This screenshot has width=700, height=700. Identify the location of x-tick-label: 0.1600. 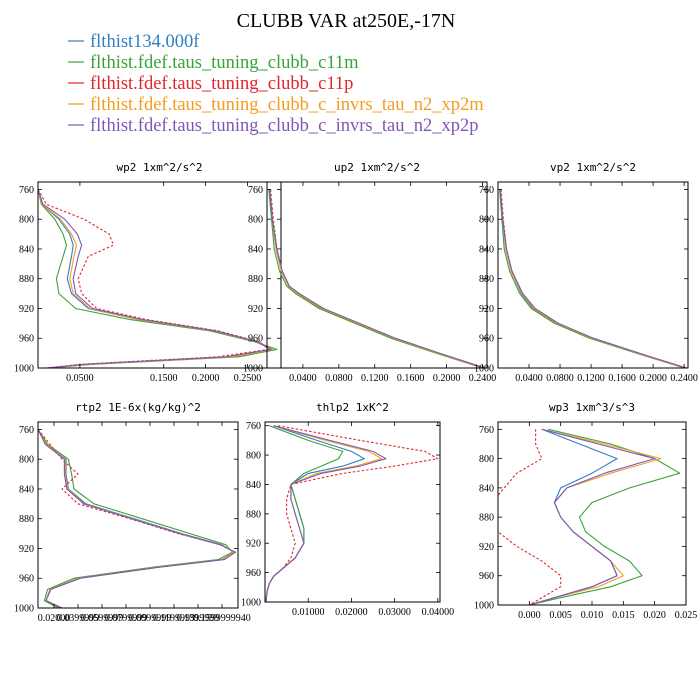
(411, 378).